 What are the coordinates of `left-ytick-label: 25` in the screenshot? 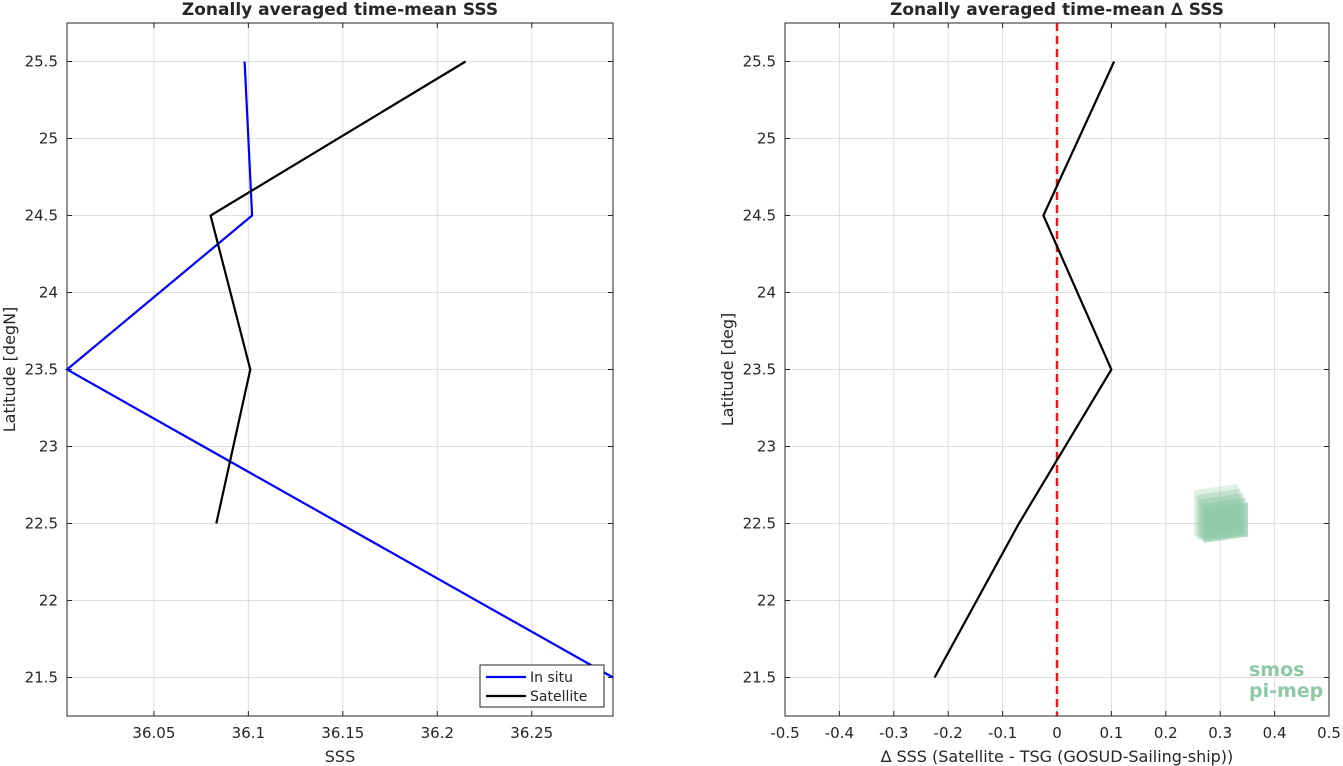 It's located at (48, 139).